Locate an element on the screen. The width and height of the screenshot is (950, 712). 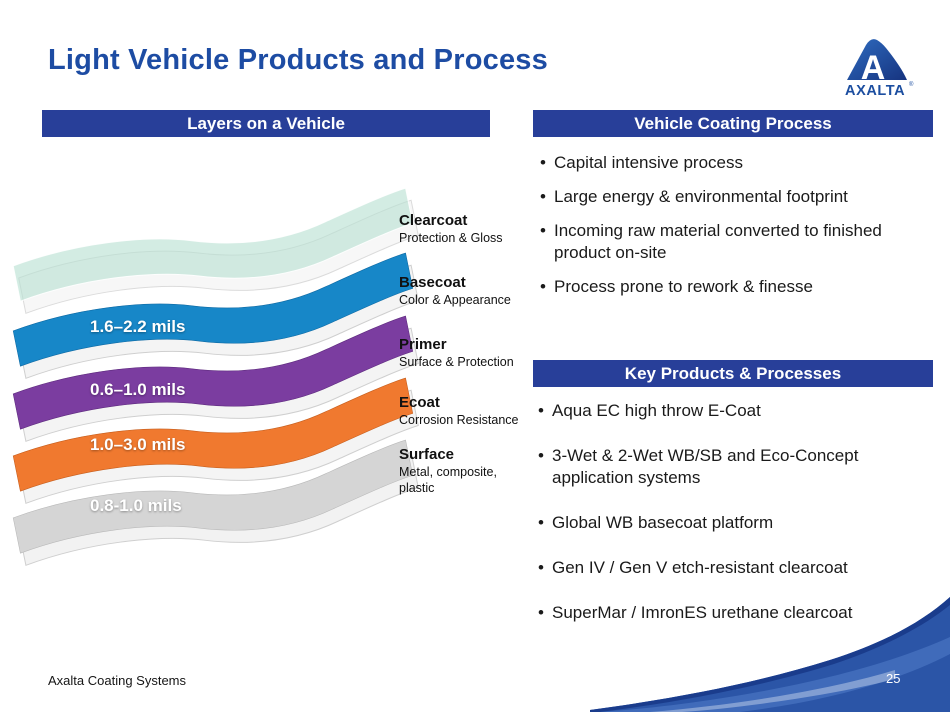
basecoat-name: Basecoat is located at coordinates (432, 282).